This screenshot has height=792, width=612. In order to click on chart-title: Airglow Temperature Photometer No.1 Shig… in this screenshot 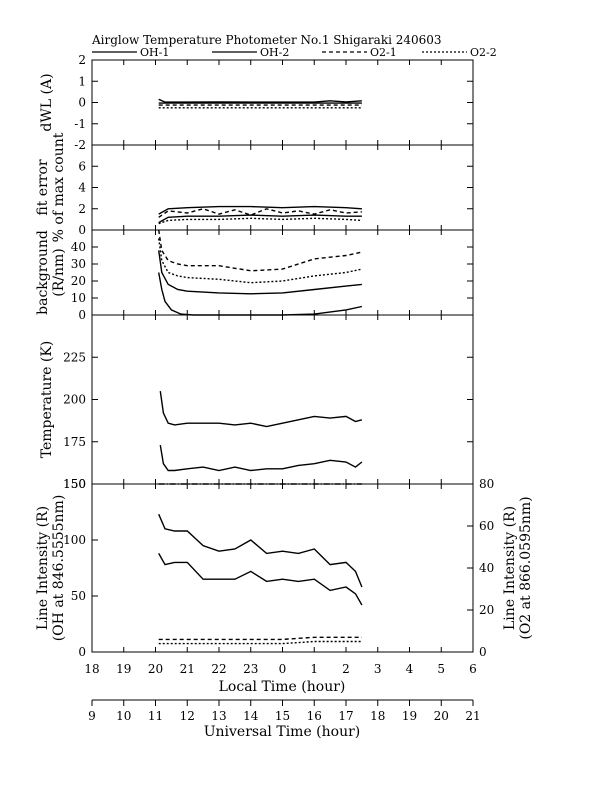, I will do `click(266, 40)`.